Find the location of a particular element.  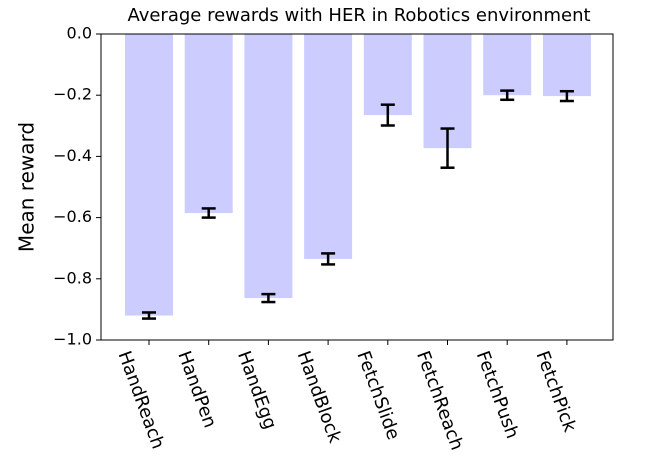

y-tick-label: −0.8 is located at coordinates (72, 277).